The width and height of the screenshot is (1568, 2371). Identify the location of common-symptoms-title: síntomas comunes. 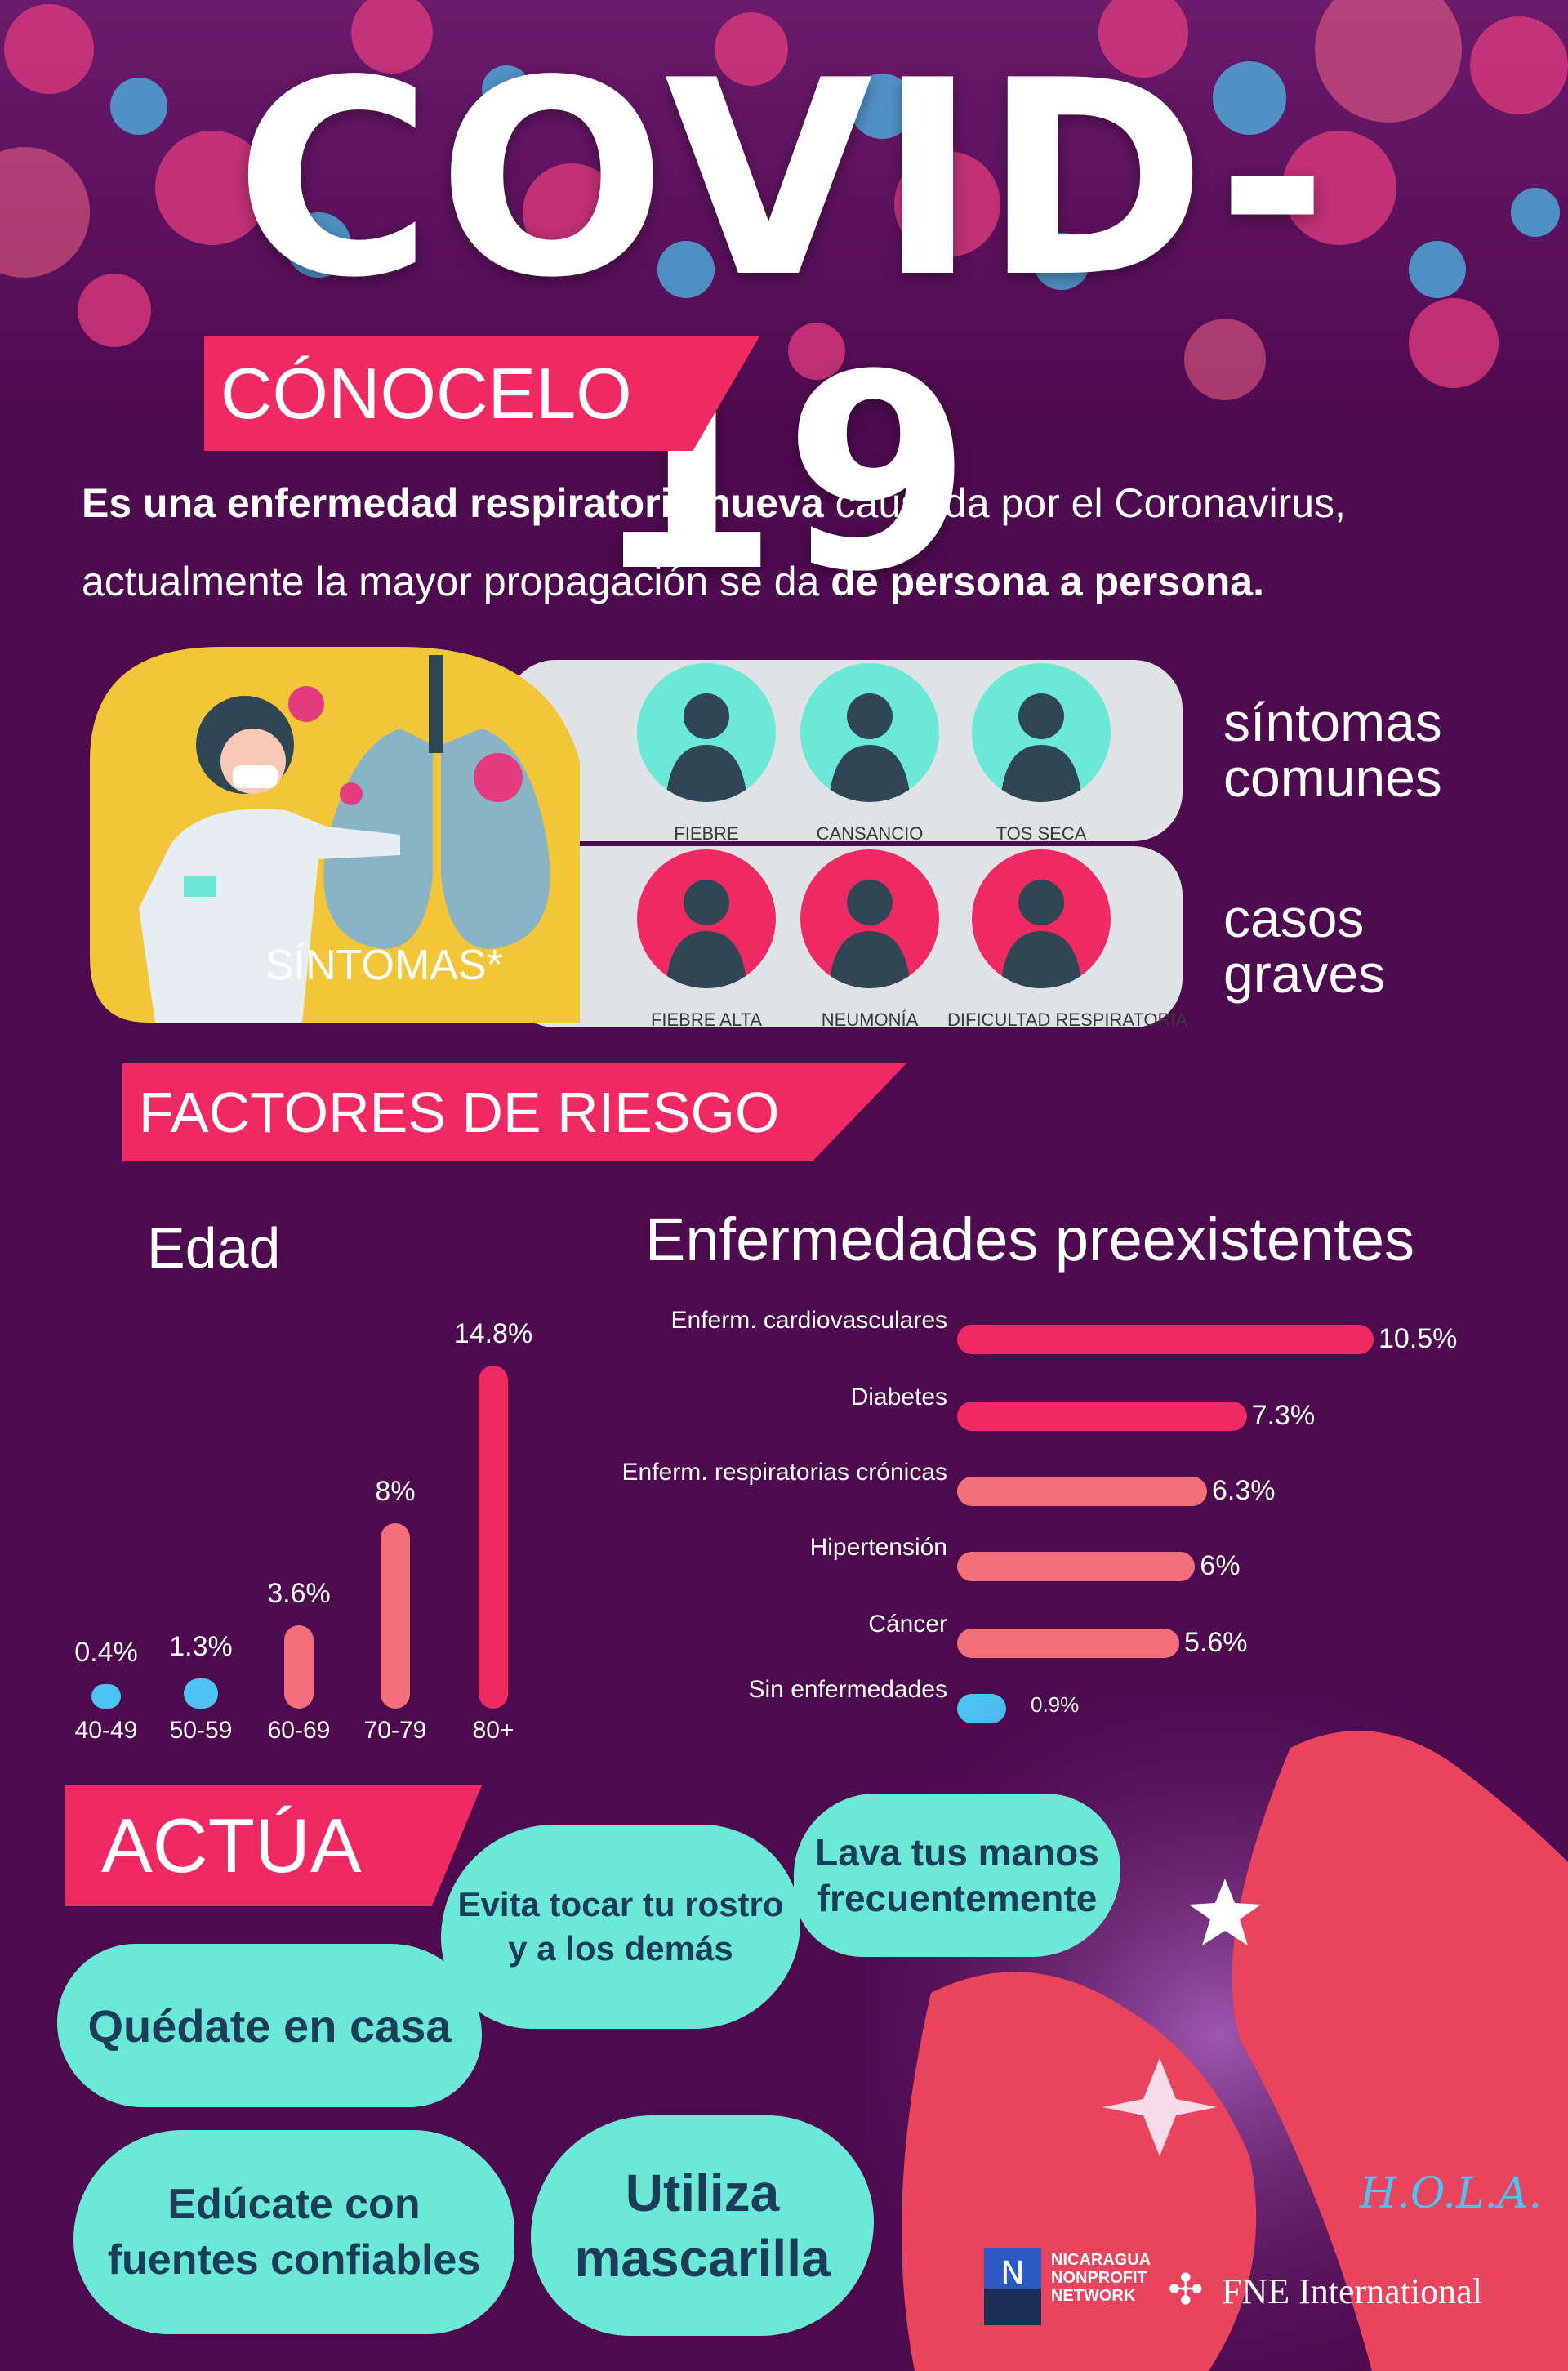
(1332, 749).